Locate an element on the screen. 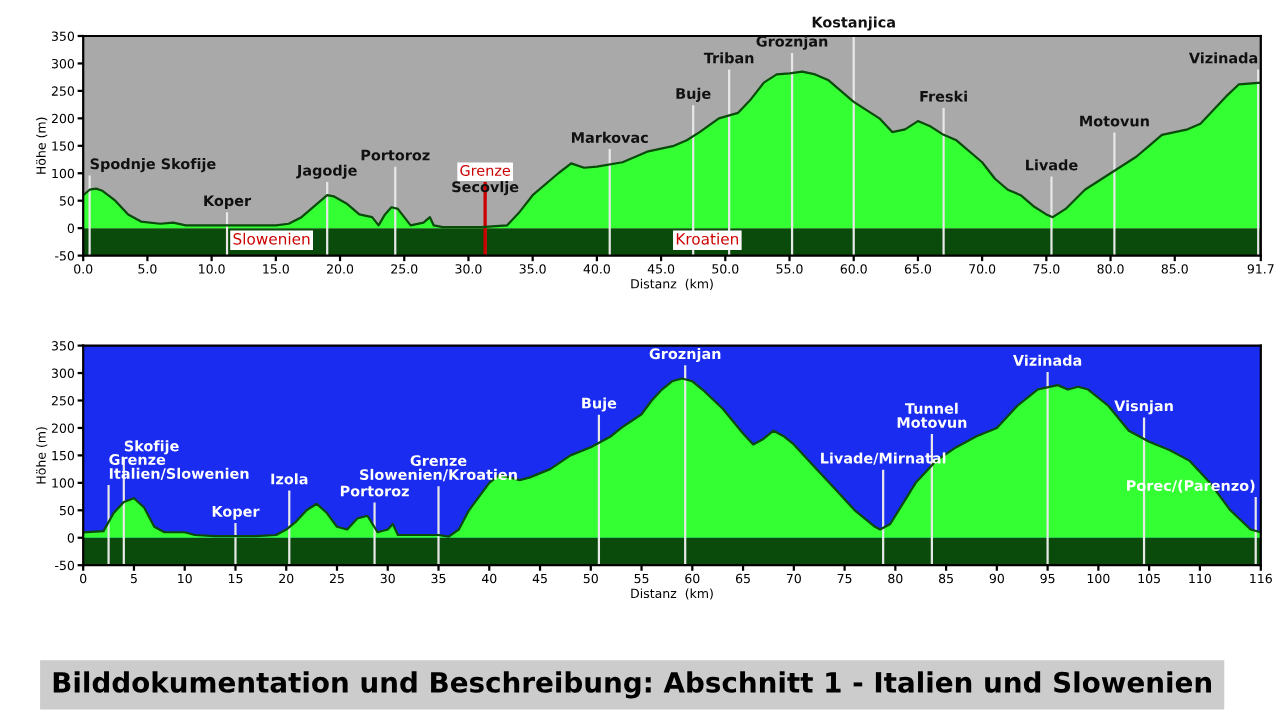 The height and width of the screenshot is (720, 1280). text: Bilddokumentation und Beschreibung: Abschnitt 1 - Italien und Slowenien is located at coordinates (632, 685).